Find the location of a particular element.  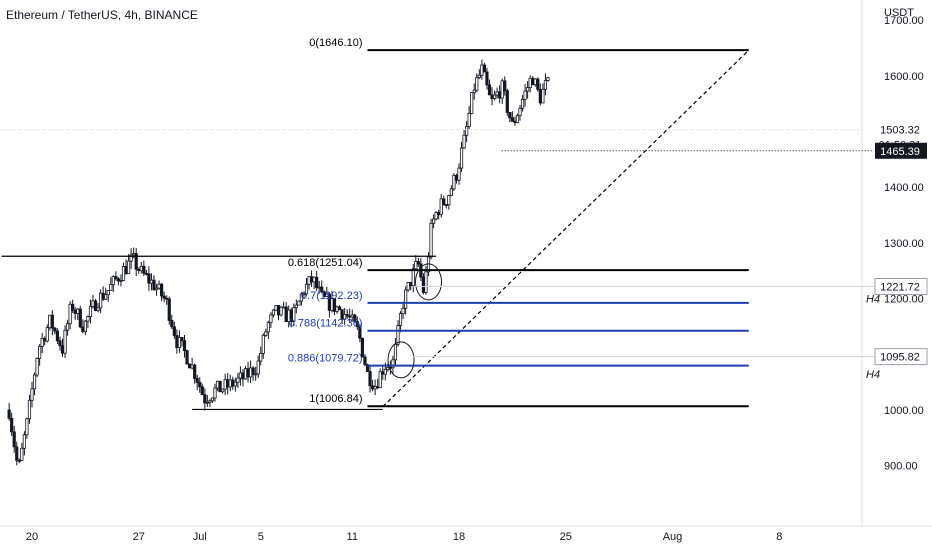

x-tick-label: 18 is located at coordinates (459, 537).